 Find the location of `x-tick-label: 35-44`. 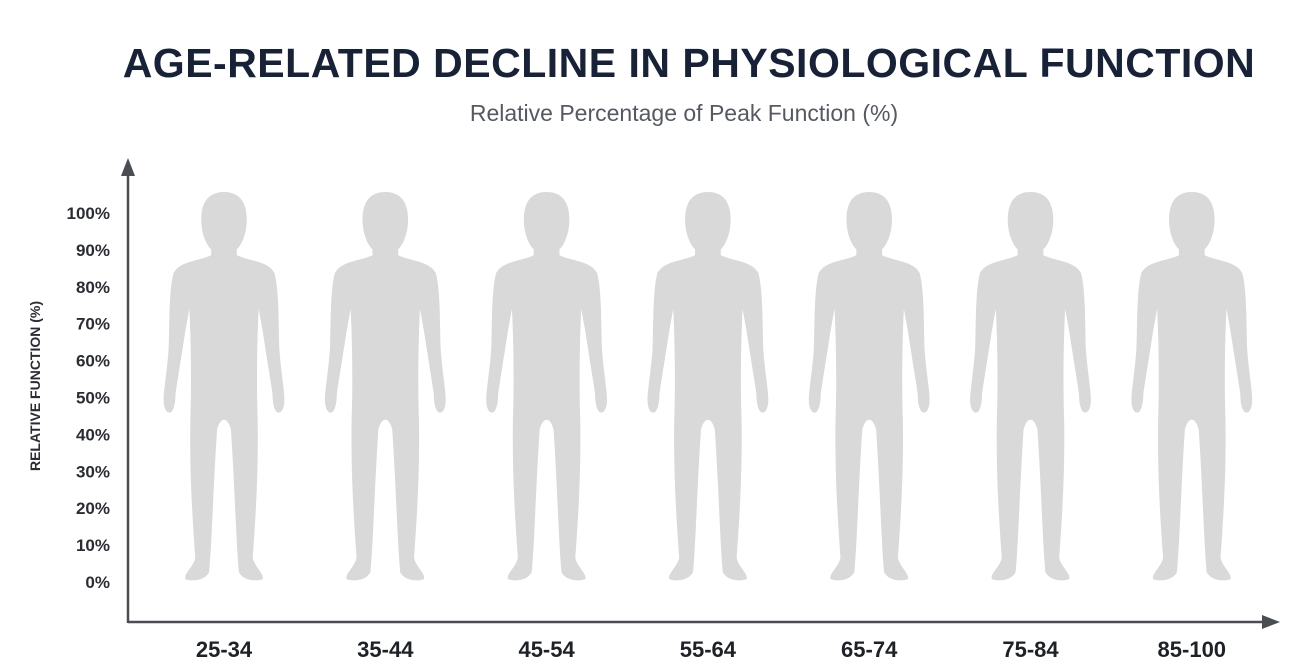

x-tick-label: 35-44 is located at coordinates (385, 649).